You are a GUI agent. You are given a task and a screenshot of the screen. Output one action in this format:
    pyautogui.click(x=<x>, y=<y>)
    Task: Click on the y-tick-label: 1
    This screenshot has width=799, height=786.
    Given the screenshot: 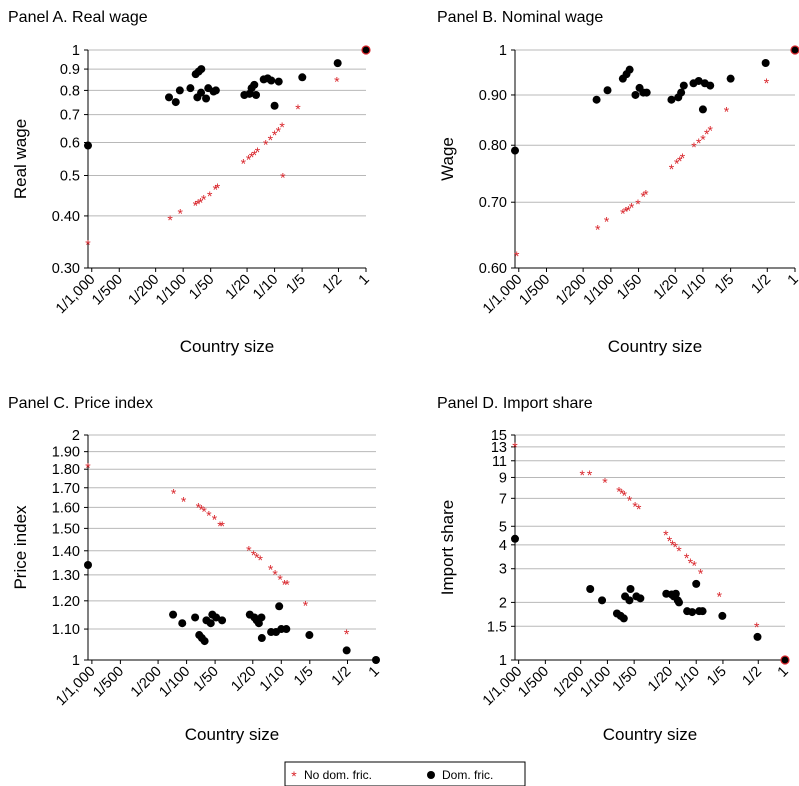 What is the action you would take?
    pyautogui.click(x=76, y=51)
    